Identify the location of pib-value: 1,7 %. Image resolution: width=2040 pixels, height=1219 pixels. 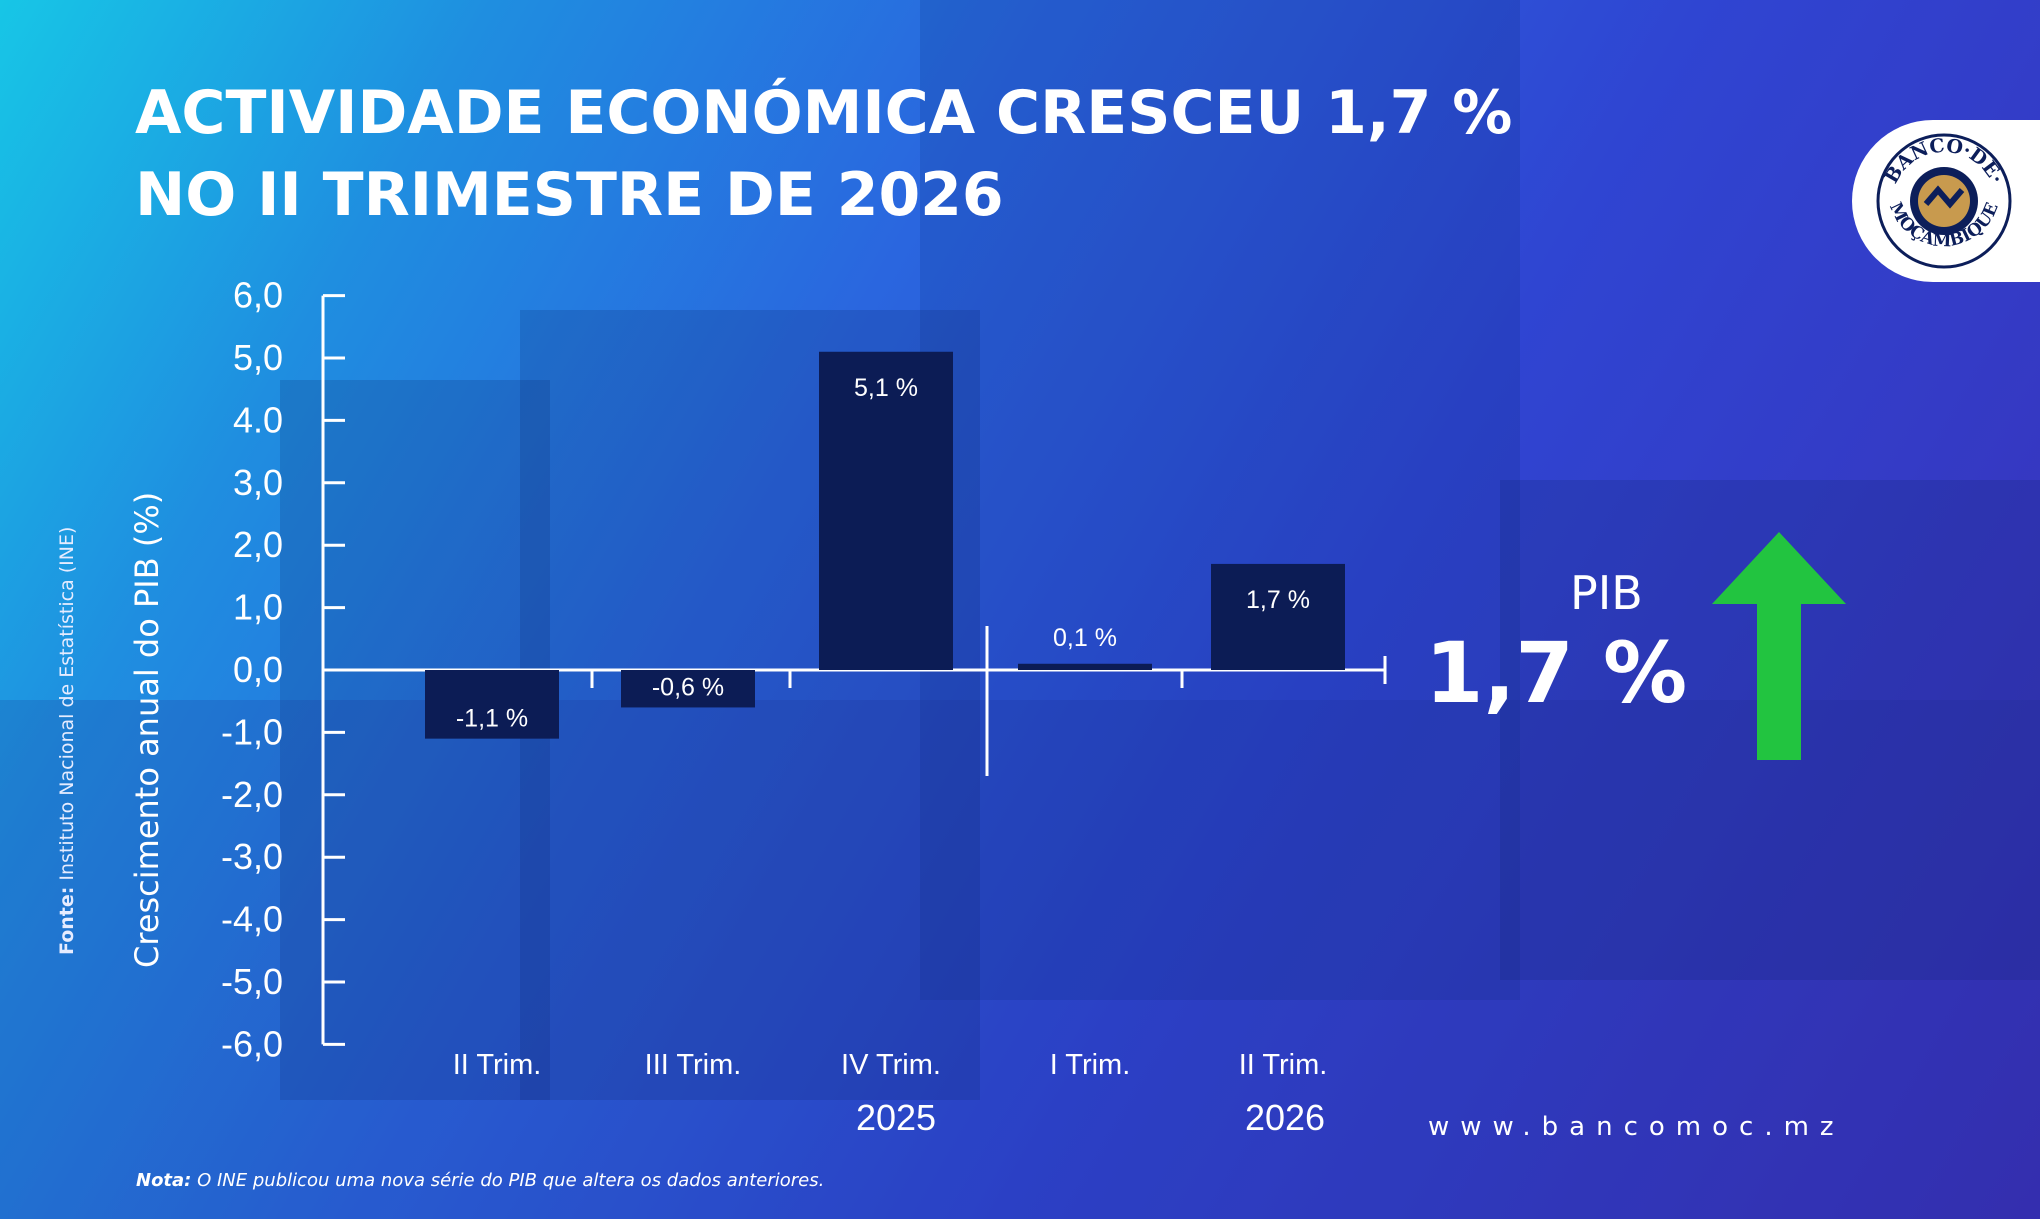
(1556, 673).